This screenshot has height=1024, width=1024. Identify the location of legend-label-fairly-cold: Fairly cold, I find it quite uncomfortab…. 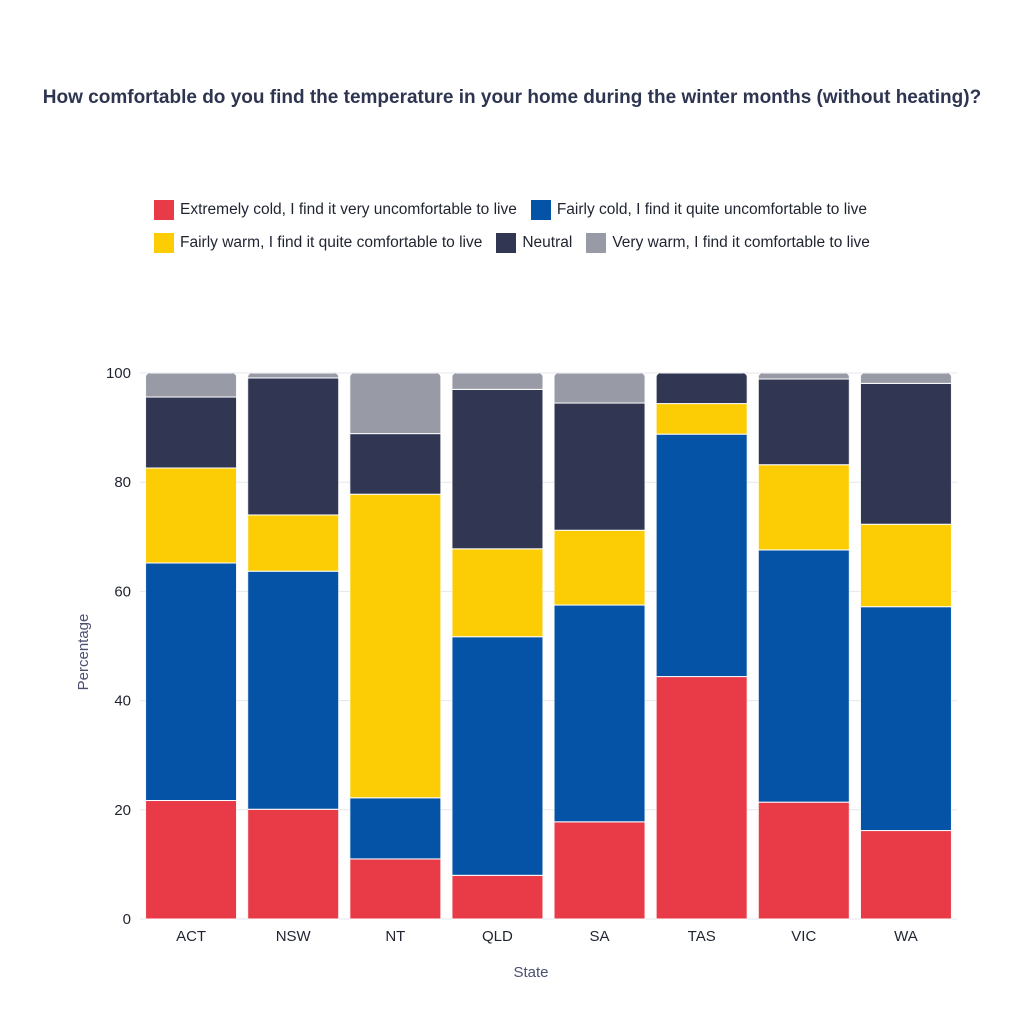
(711, 209).